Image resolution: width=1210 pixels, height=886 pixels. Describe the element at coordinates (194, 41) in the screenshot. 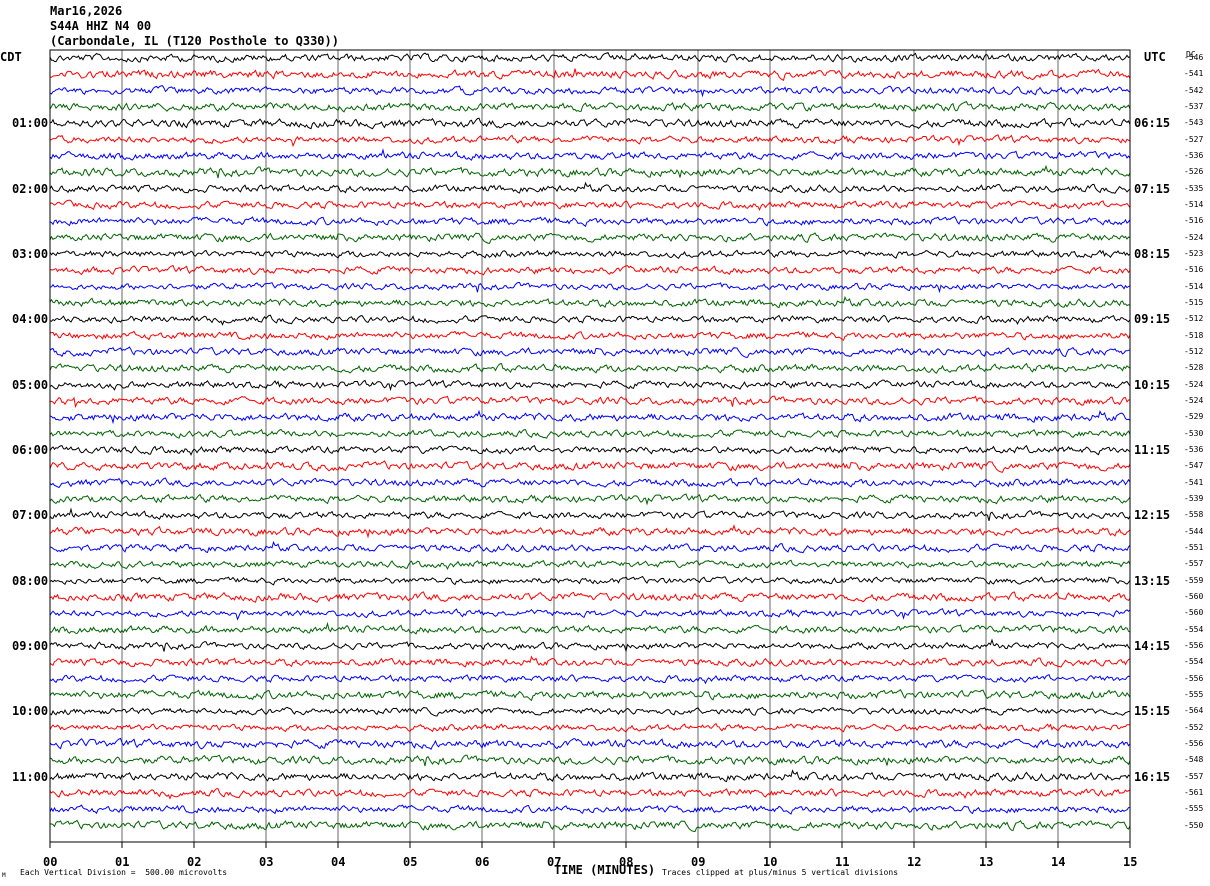

I see `header-location: (Carbondale, IL (T120 Posthole to Q330))` at that location.